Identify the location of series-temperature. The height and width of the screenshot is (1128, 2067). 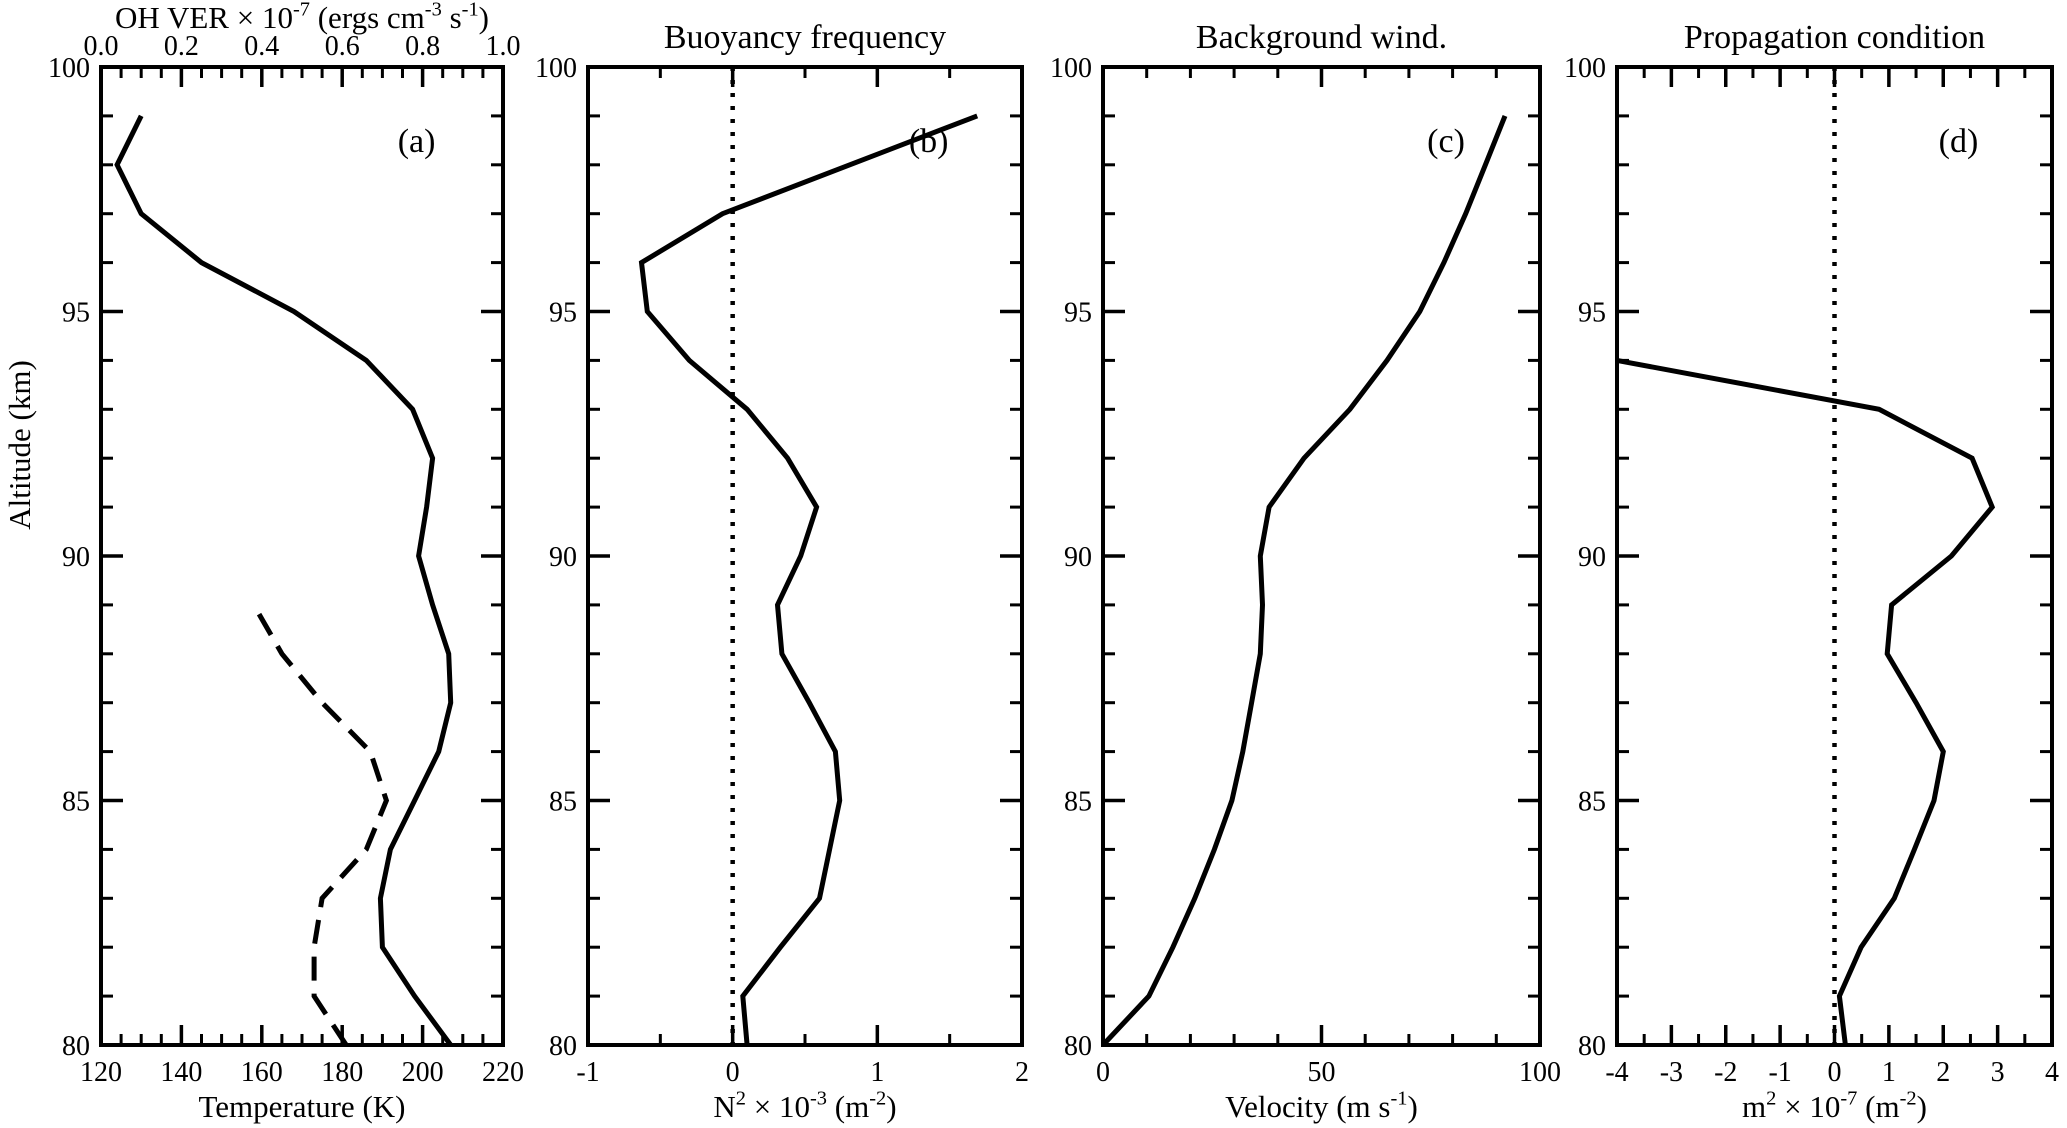
(284, 580).